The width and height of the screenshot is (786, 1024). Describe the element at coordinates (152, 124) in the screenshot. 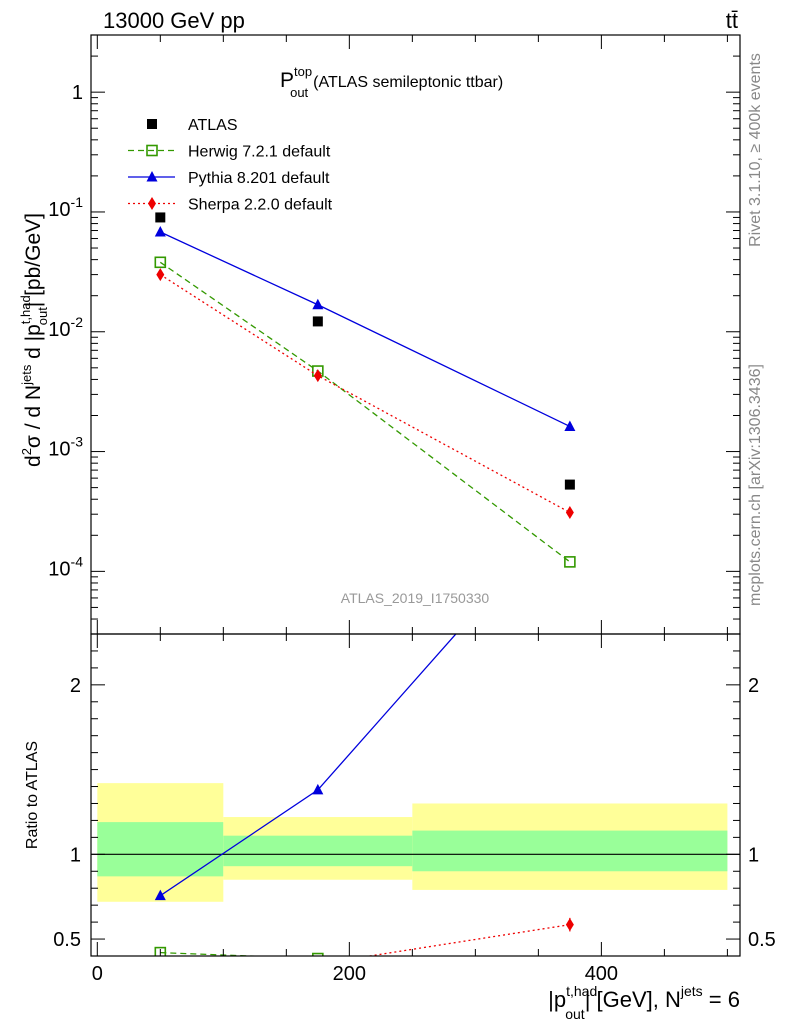

I see `legend-atlas-marker` at that location.